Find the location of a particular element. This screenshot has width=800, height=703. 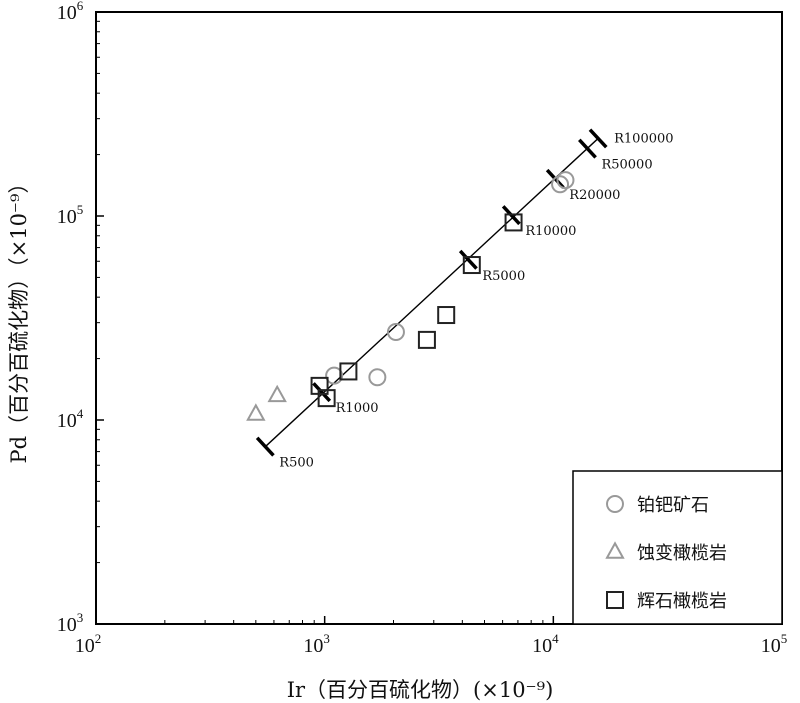

legend-label: 蚀变橄榄岩 is located at coordinates (682, 553).